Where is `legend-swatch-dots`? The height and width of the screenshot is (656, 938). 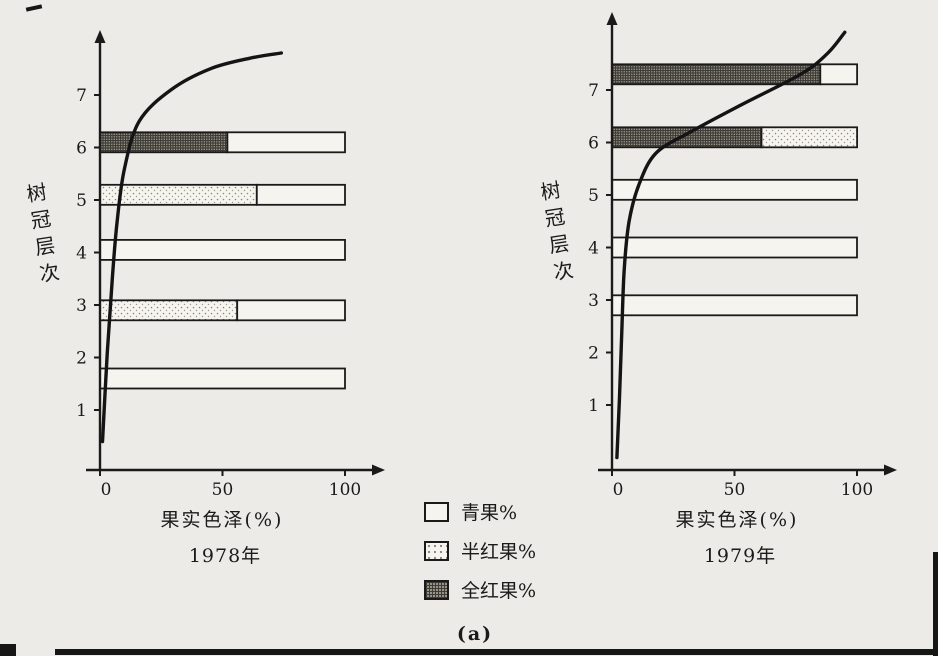 legend-swatch-dots is located at coordinates (436, 550).